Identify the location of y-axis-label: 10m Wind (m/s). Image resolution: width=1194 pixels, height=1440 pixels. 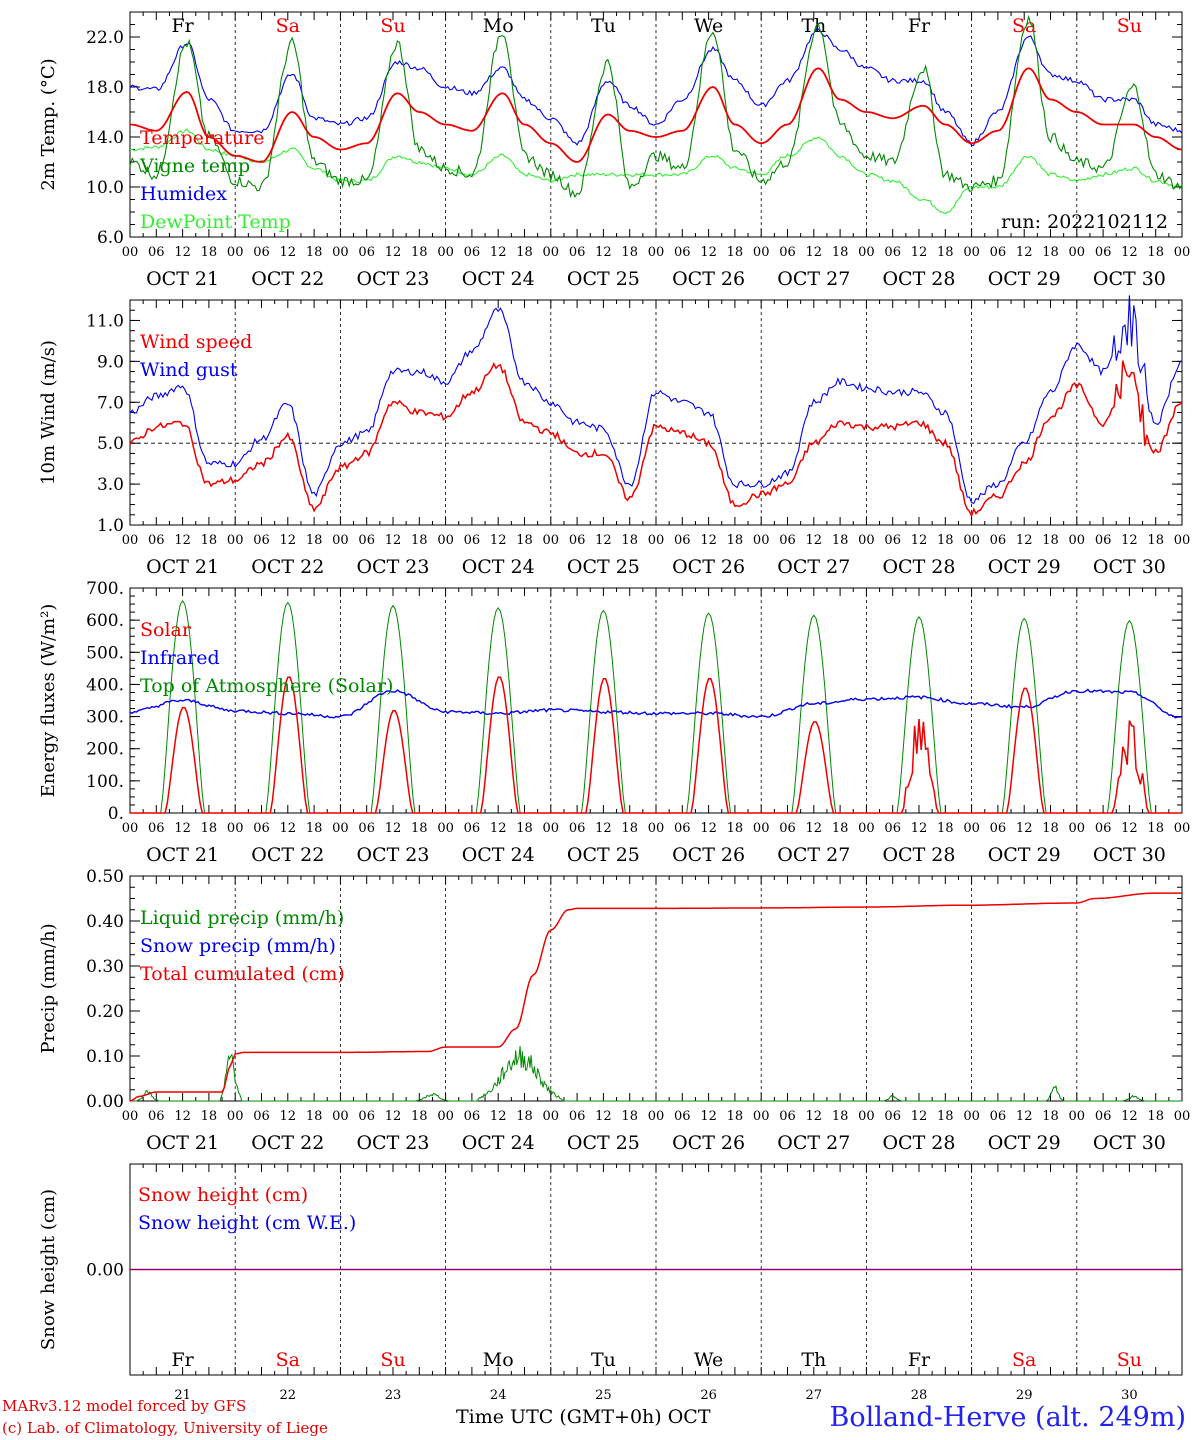
(48, 412).